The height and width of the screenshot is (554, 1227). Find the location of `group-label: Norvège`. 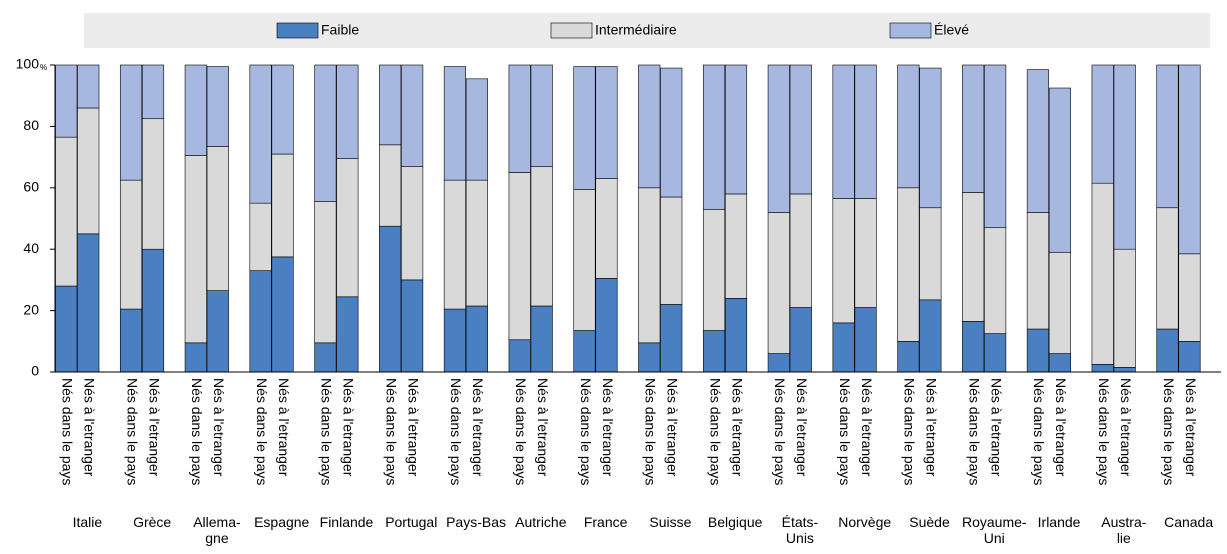

group-label: Norvège is located at coordinates (865, 522).